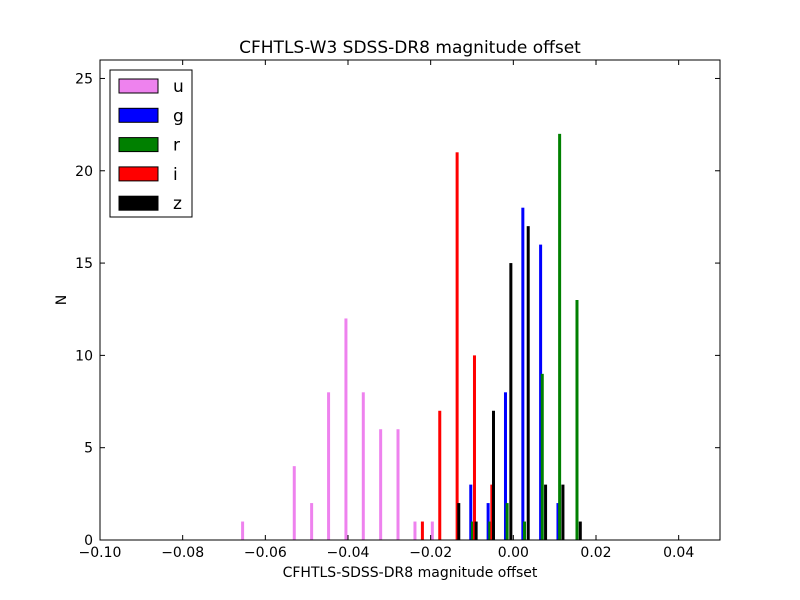 The image size is (800, 600). Describe the element at coordinates (348, 553) in the screenshot. I see `x-tick-label: −0.04` at that location.